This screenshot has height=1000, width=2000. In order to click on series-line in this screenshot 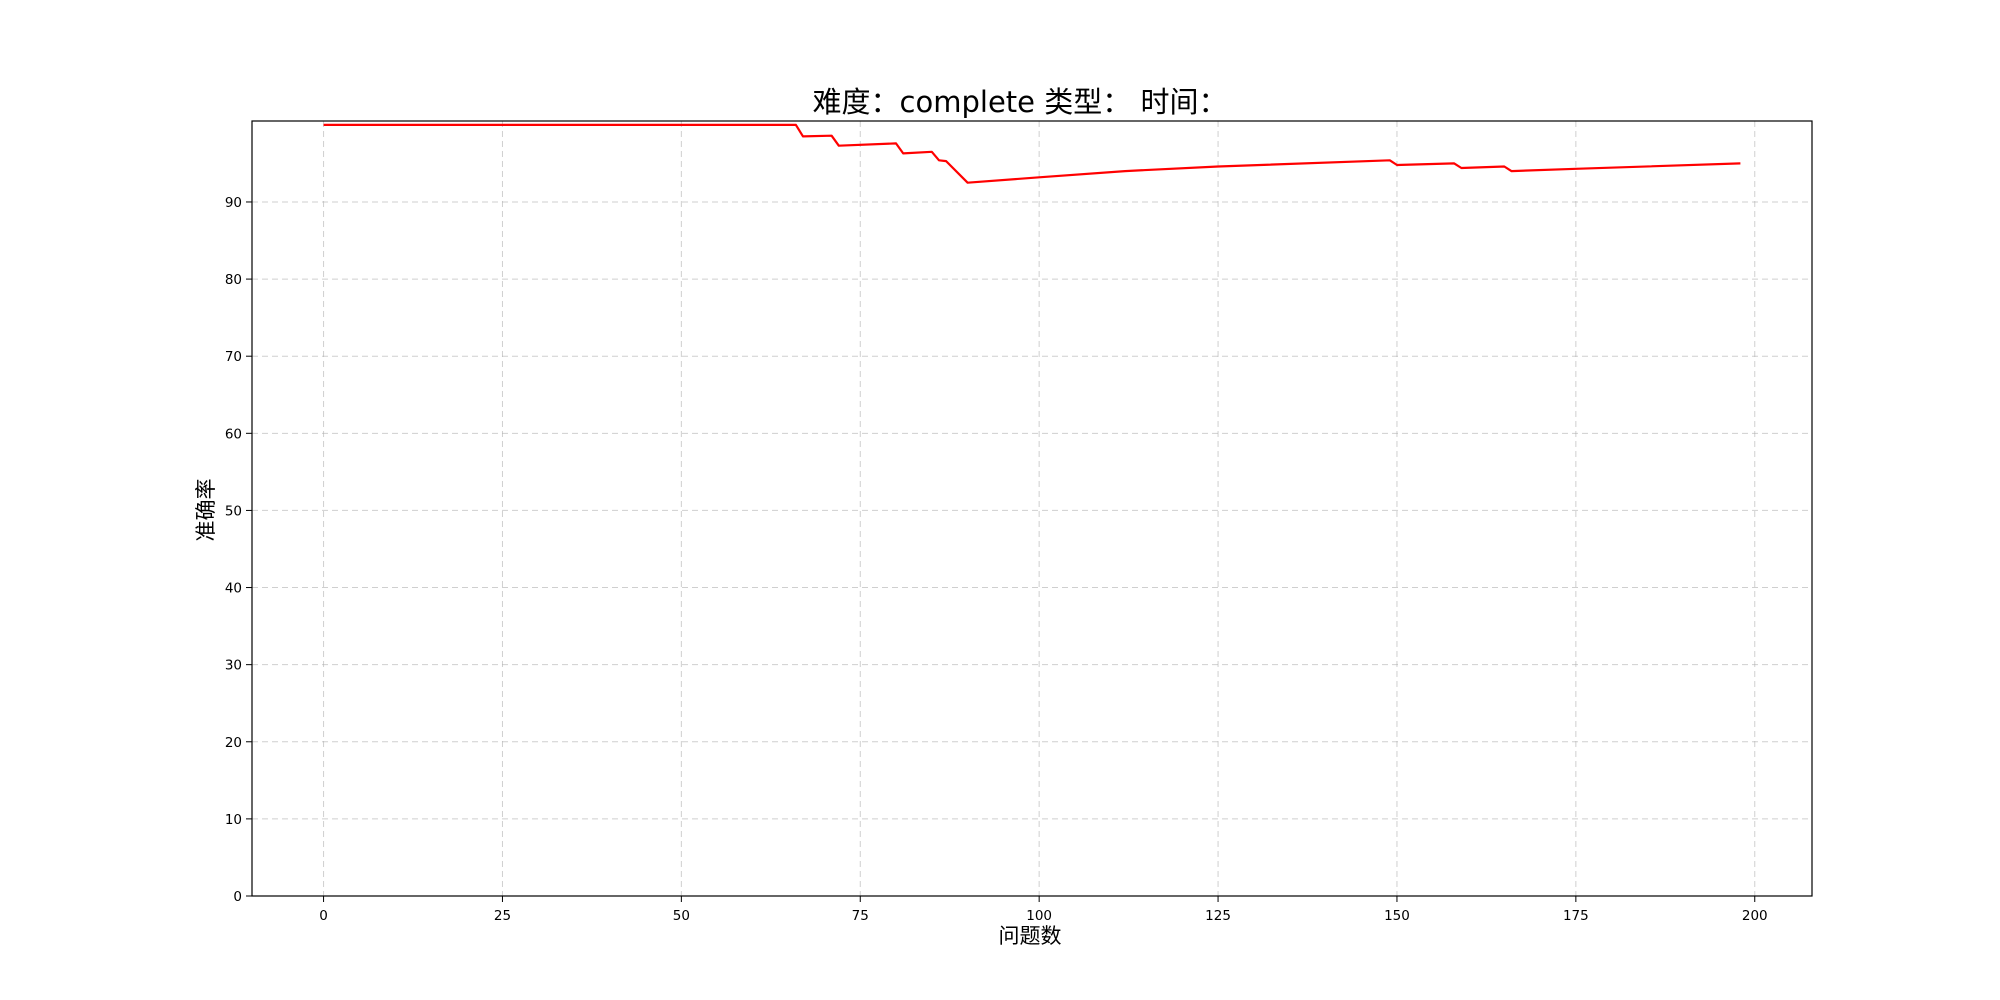, I will do `click(1032, 153)`.